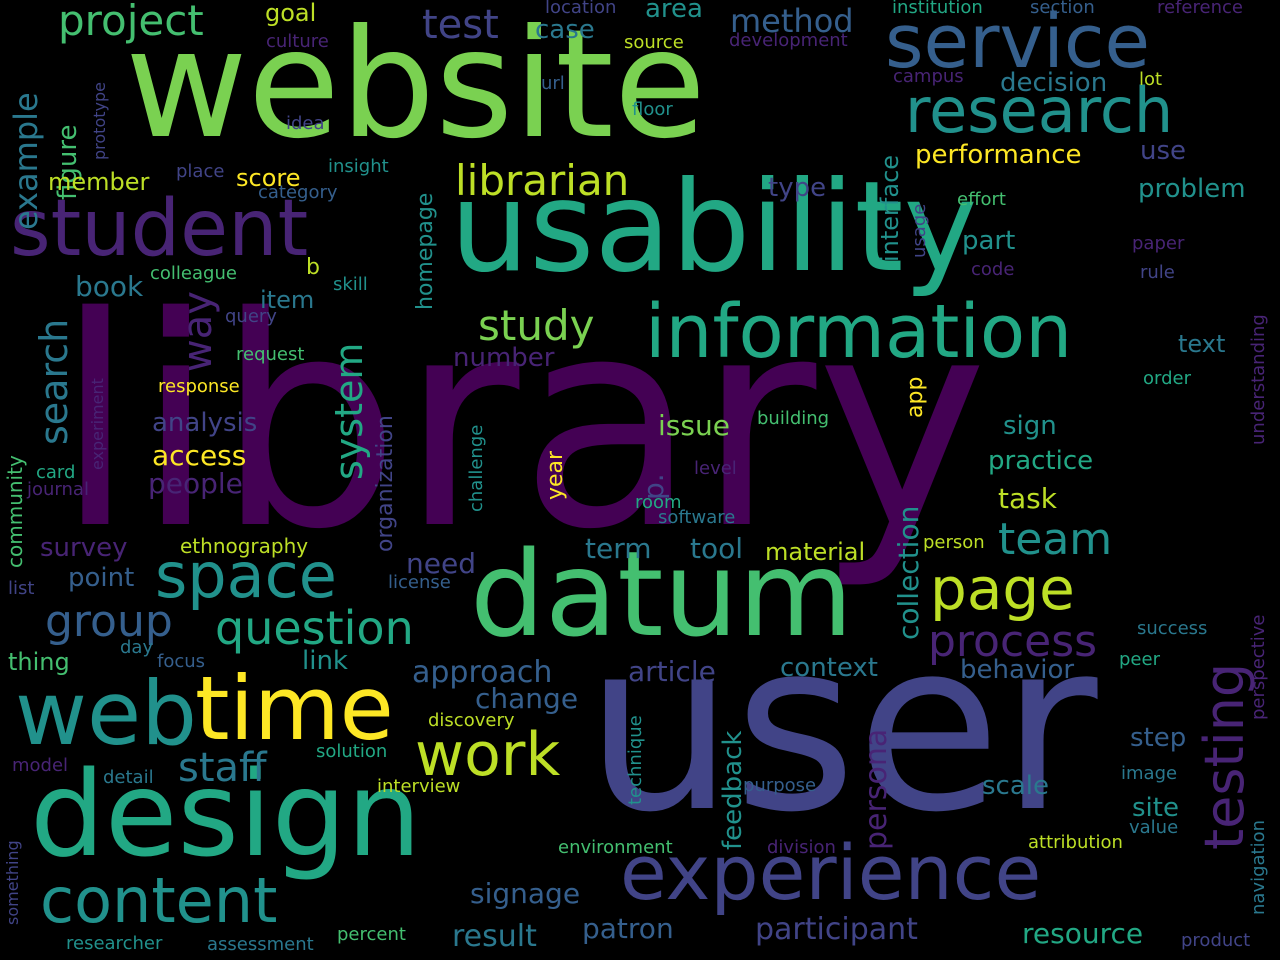 The width and height of the screenshot is (1280, 960). What do you see at coordinates (109, 621) in the screenshot?
I see `word-group: group` at bounding box center [109, 621].